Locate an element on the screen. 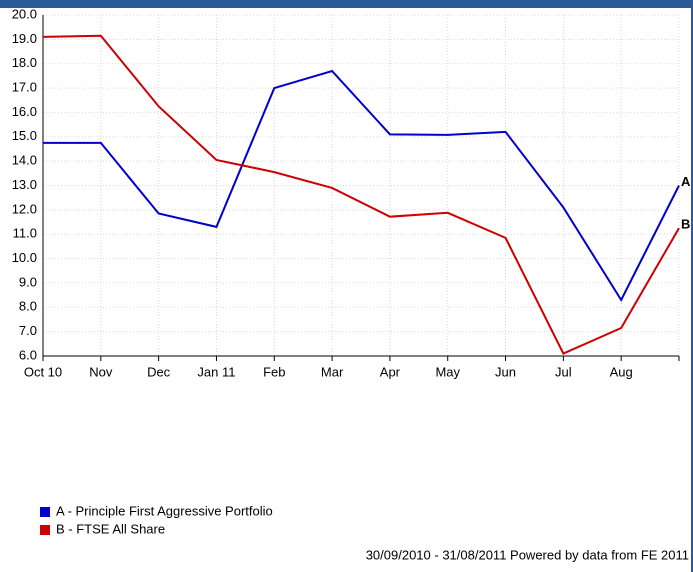 The width and height of the screenshot is (693, 572). legend-label: B - FTSE All Share is located at coordinates (110, 528).